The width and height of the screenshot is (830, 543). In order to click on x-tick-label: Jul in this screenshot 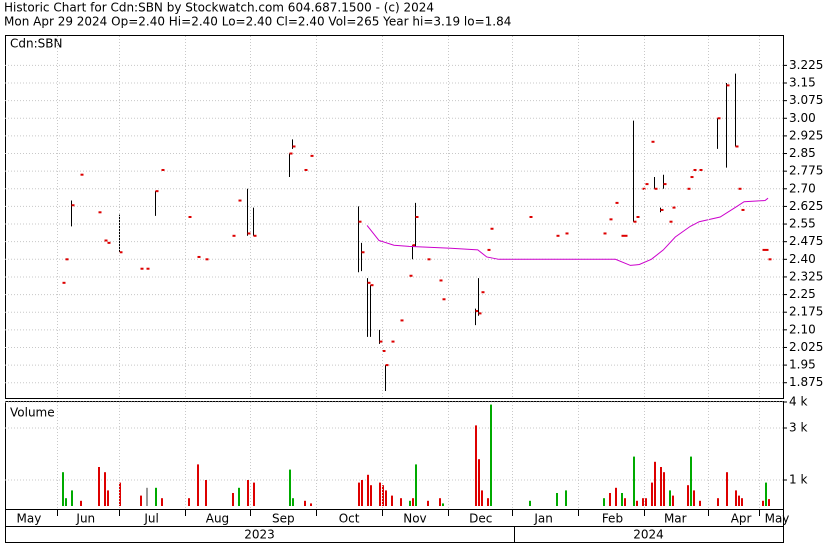, I will do `click(150, 519)`.